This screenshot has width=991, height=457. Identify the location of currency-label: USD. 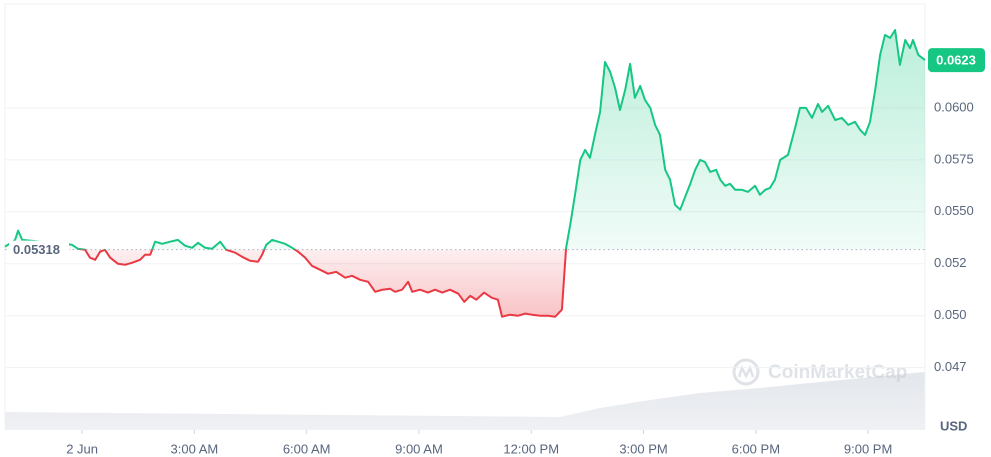
(953, 425).